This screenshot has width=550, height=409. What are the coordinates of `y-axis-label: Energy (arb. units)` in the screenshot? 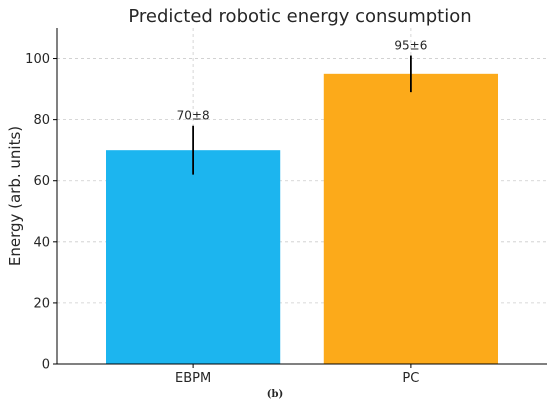 It's located at (15, 196).